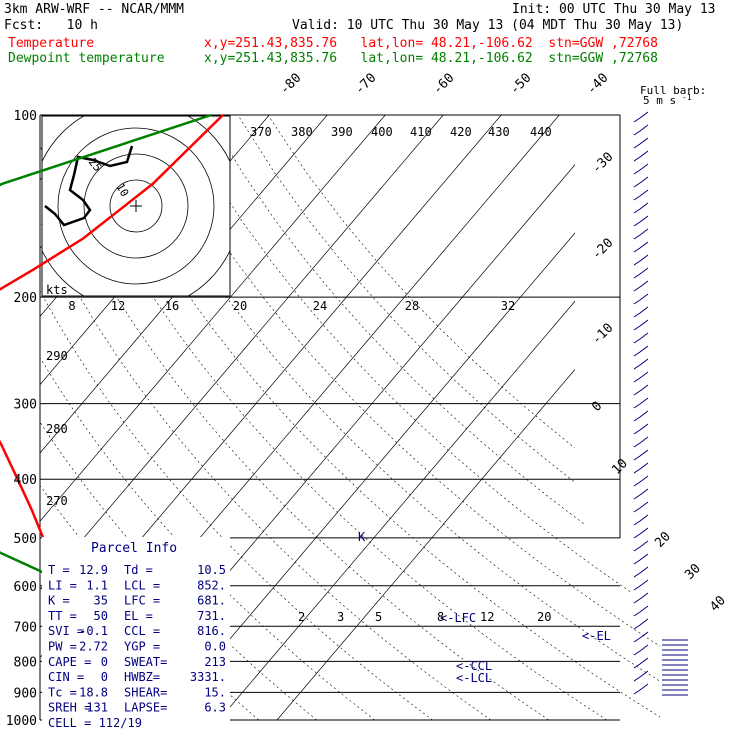 The image size is (740, 740). Describe the element at coordinates (340, 617) in the screenshot. I see `mixing-ratio-label: 3` at that location.